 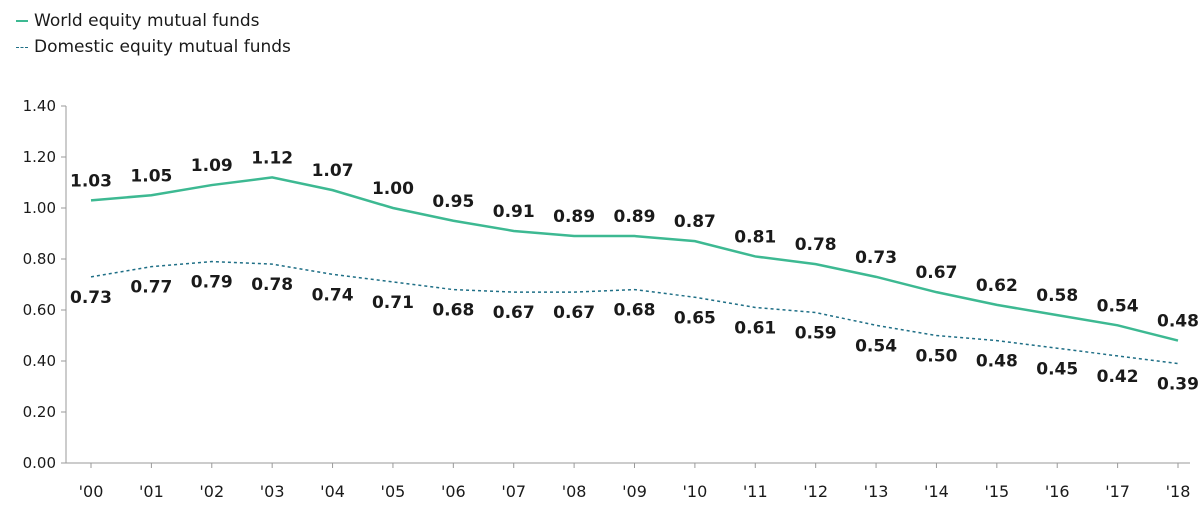 What do you see at coordinates (91, 298) in the screenshot?
I see `data-label-domestic: 0.73` at bounding box center [91, 298].